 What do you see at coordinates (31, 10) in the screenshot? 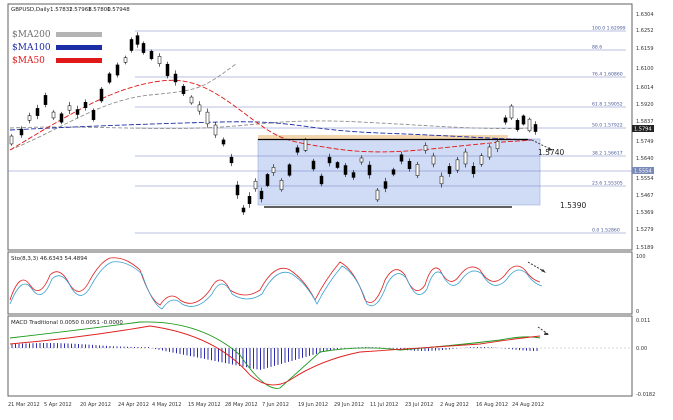
I see `chart-header-symbol: GBPUSD,Daily` at bounding box center [31, 10].